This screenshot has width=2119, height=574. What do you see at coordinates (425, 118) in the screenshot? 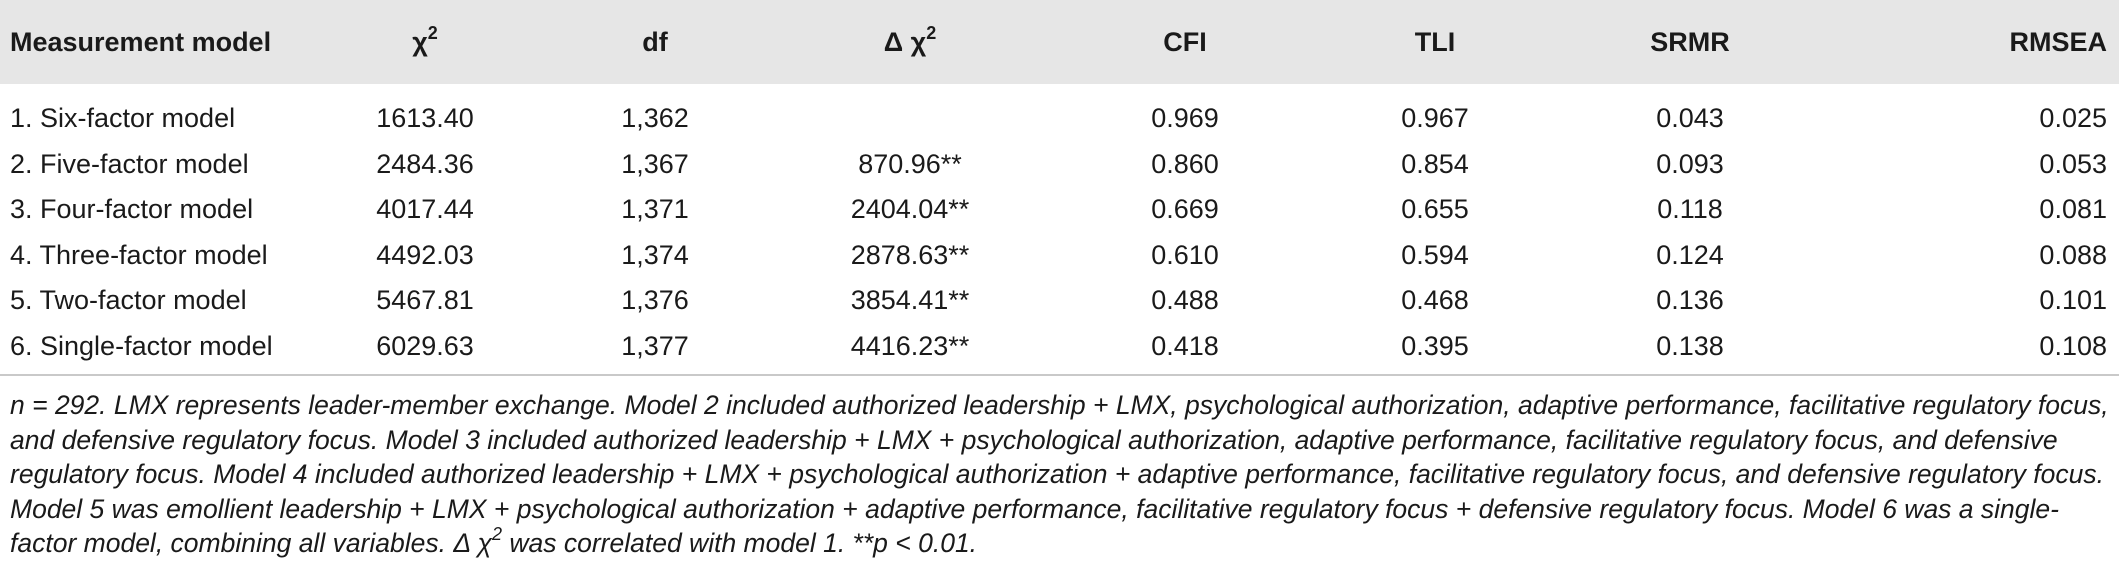
I see `cell-chi2: 1613.40` at bounding box center [425, 118].